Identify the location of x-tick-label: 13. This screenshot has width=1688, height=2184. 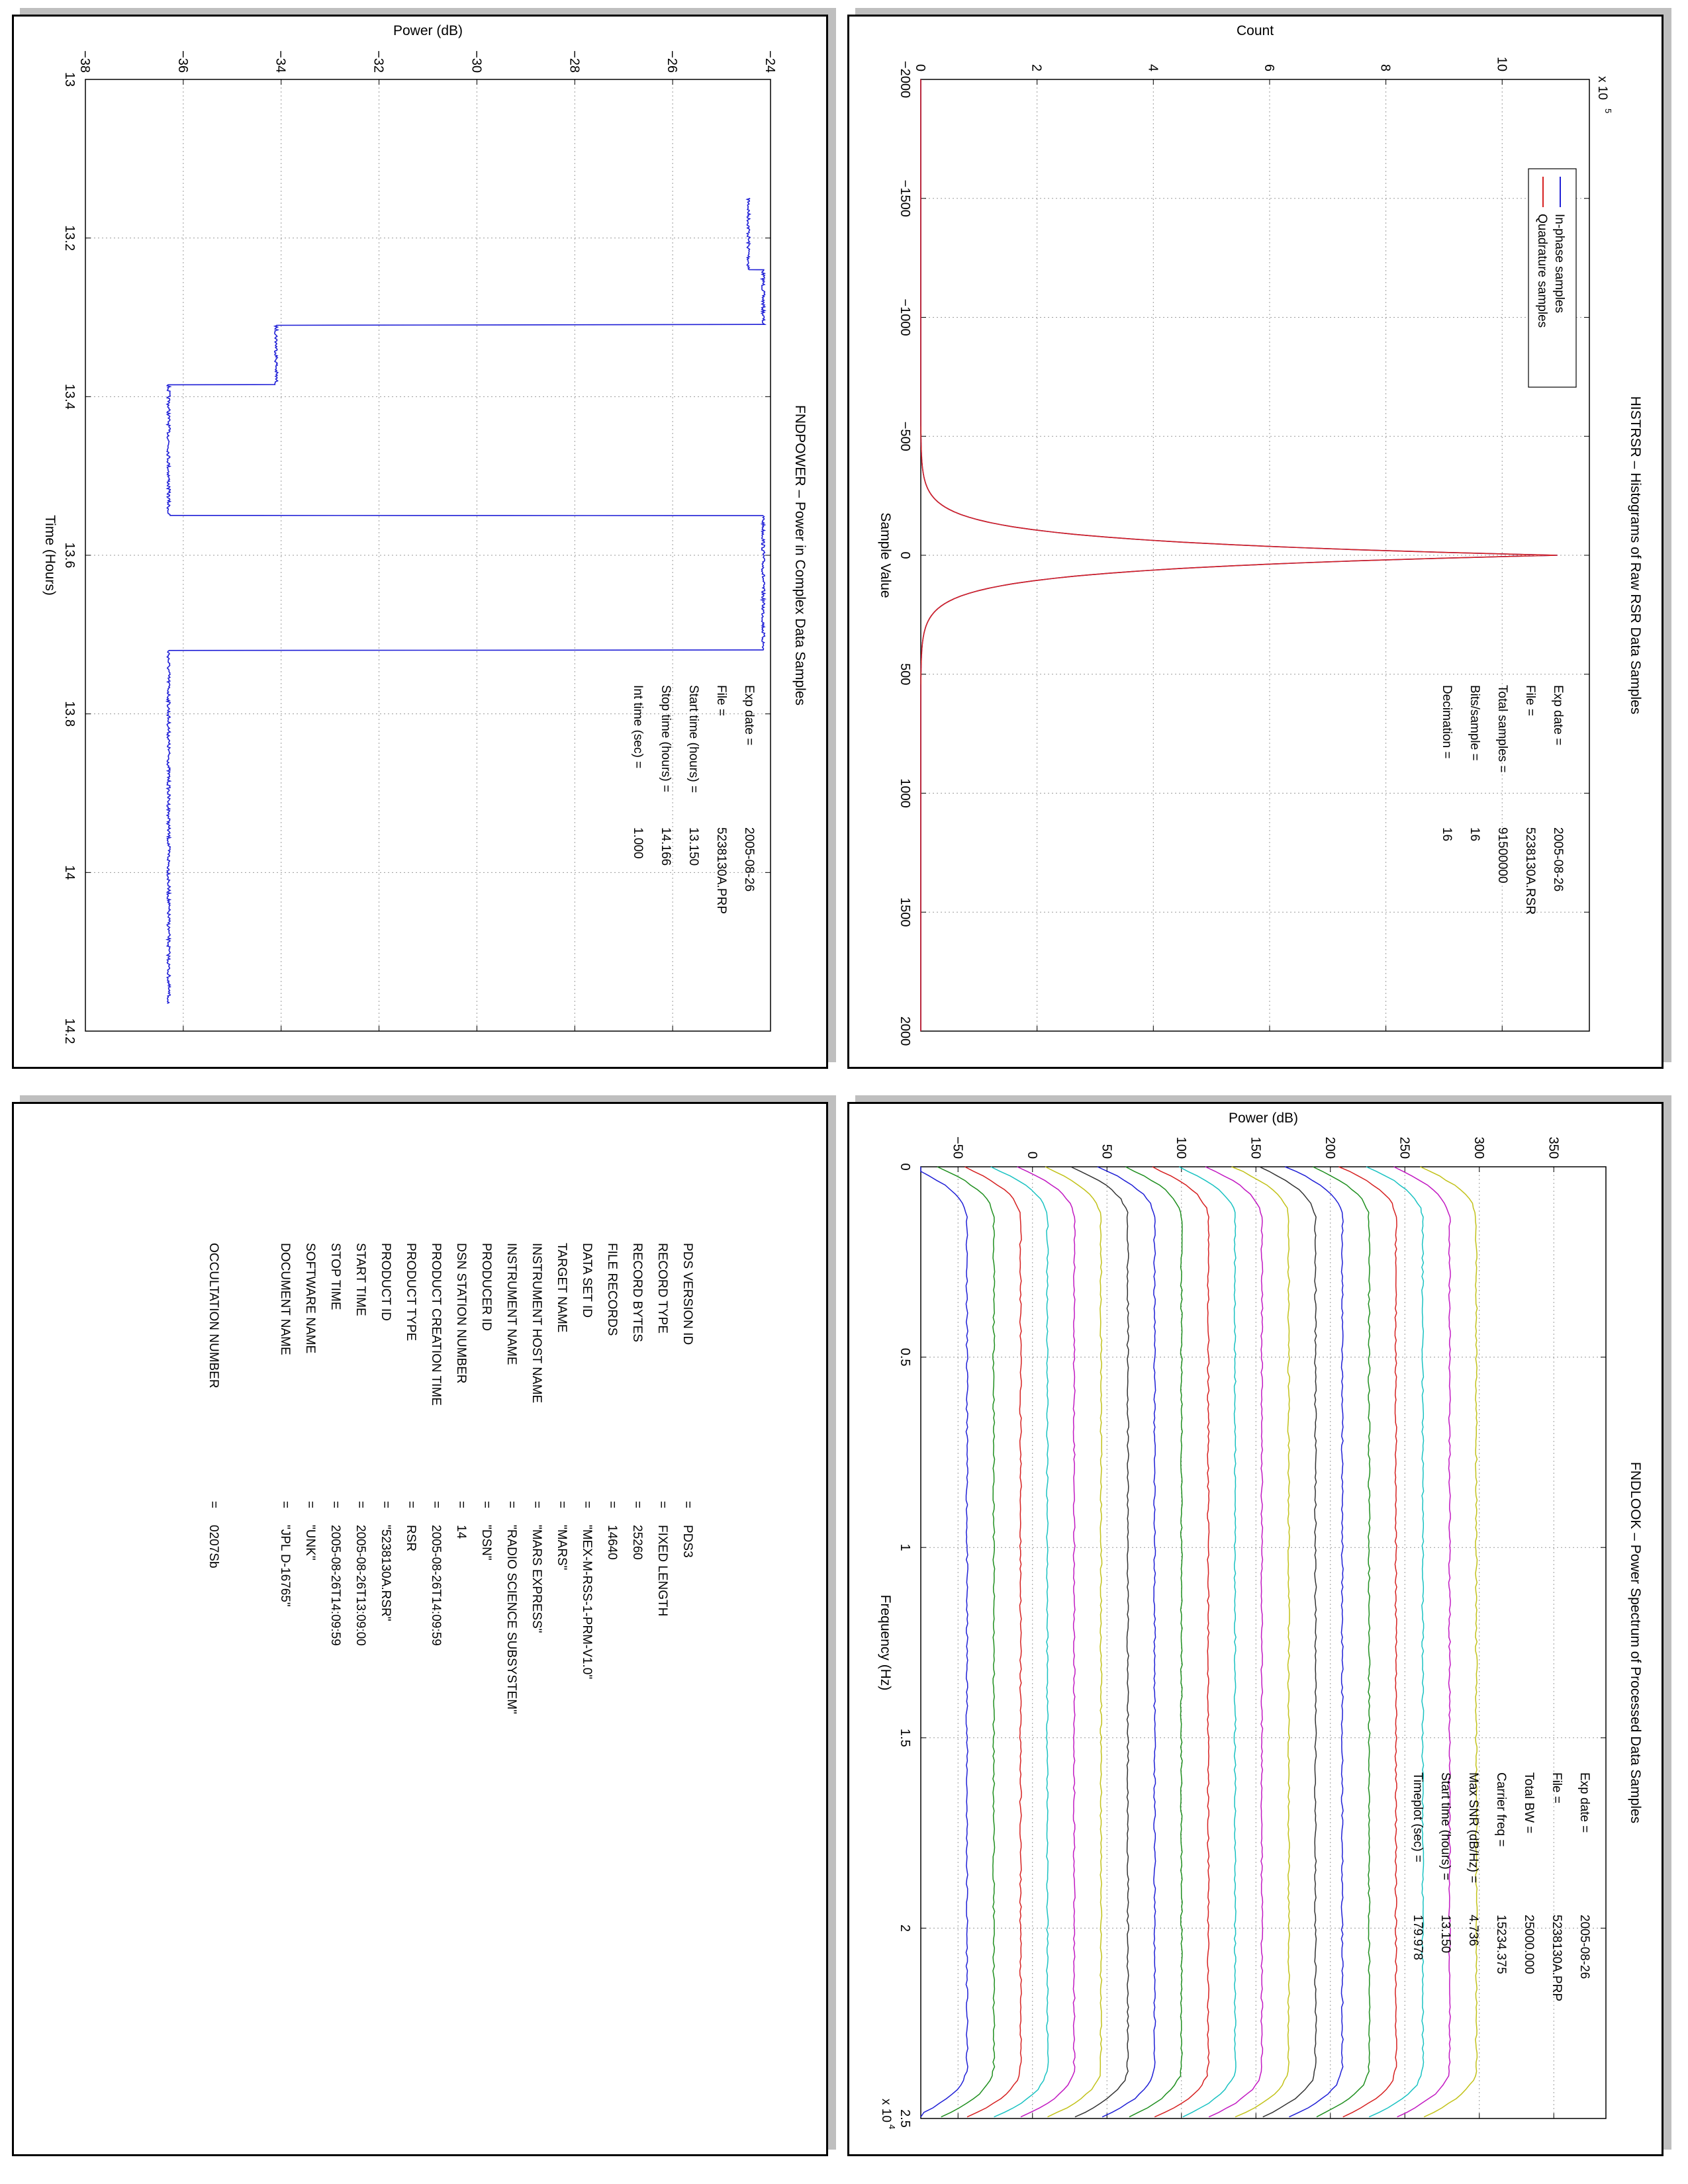
(69, 79).